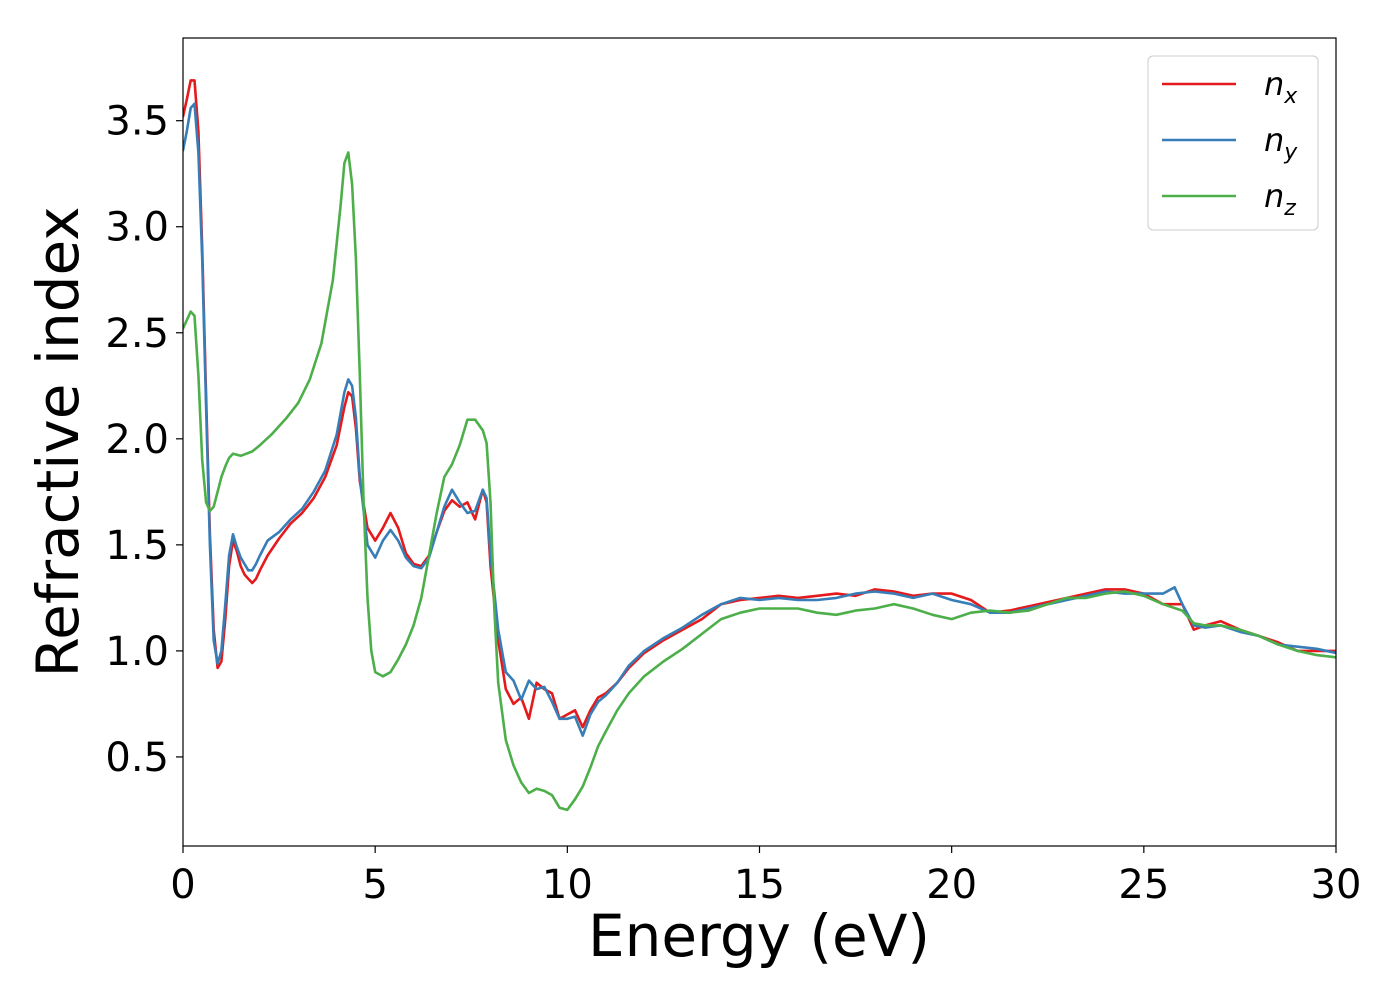 The height and width of the screenshot is (1000, 1400). Describe the element at coordinates (137, 228) in the screenshot. I see `y-tick-label: 3.0` at that location.